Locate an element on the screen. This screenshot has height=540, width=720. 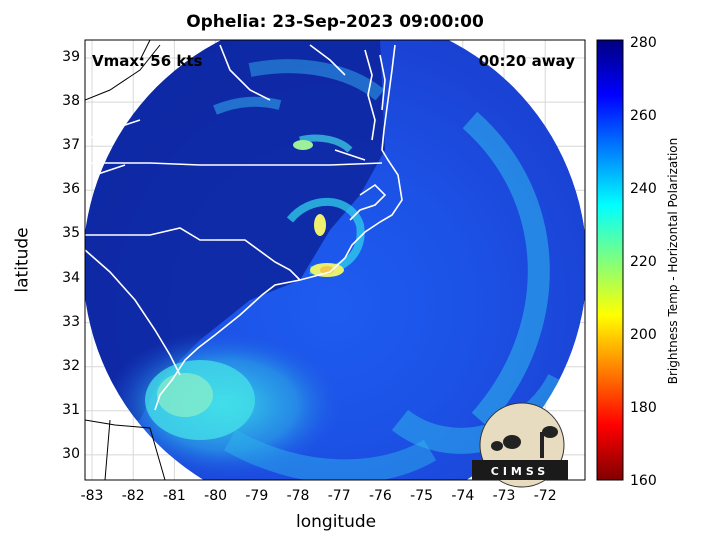
y-tick-label: 33 is located at coordinates (71, 321).